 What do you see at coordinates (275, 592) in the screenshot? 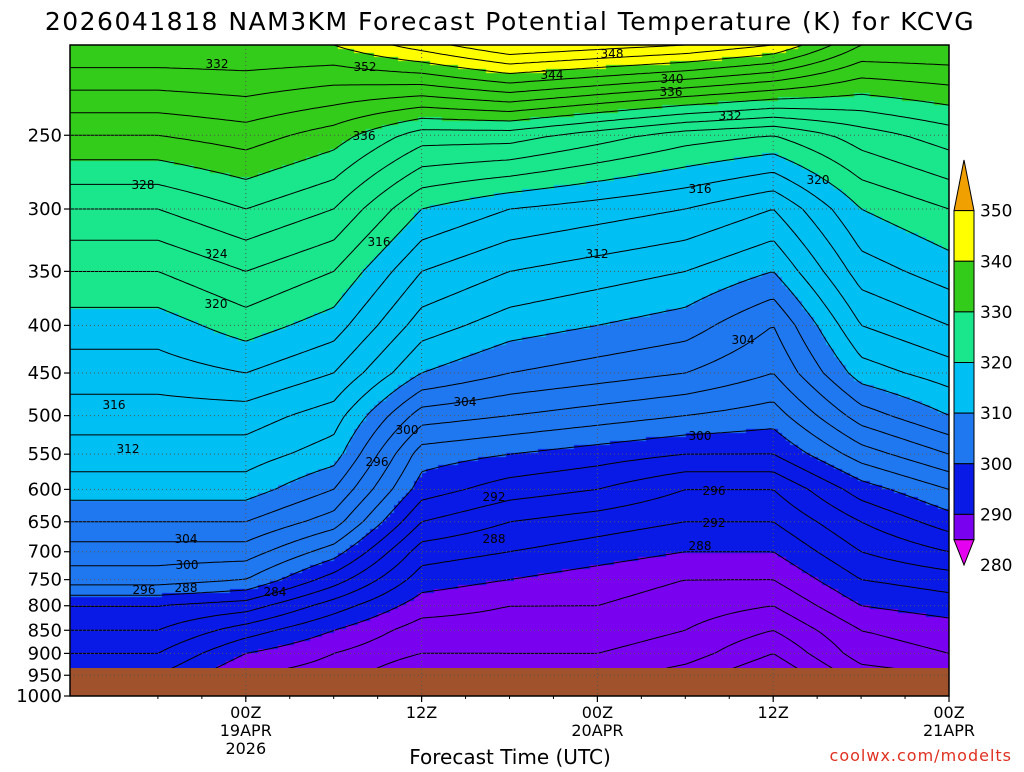
I see `contour-label: 284` at bounding box center [275, 592].